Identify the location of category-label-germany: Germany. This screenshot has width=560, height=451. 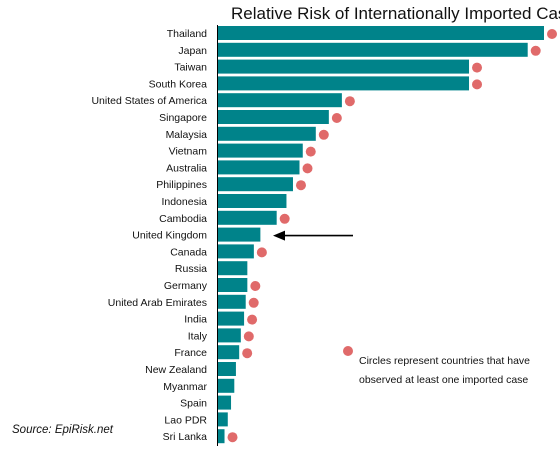
(186, 286).